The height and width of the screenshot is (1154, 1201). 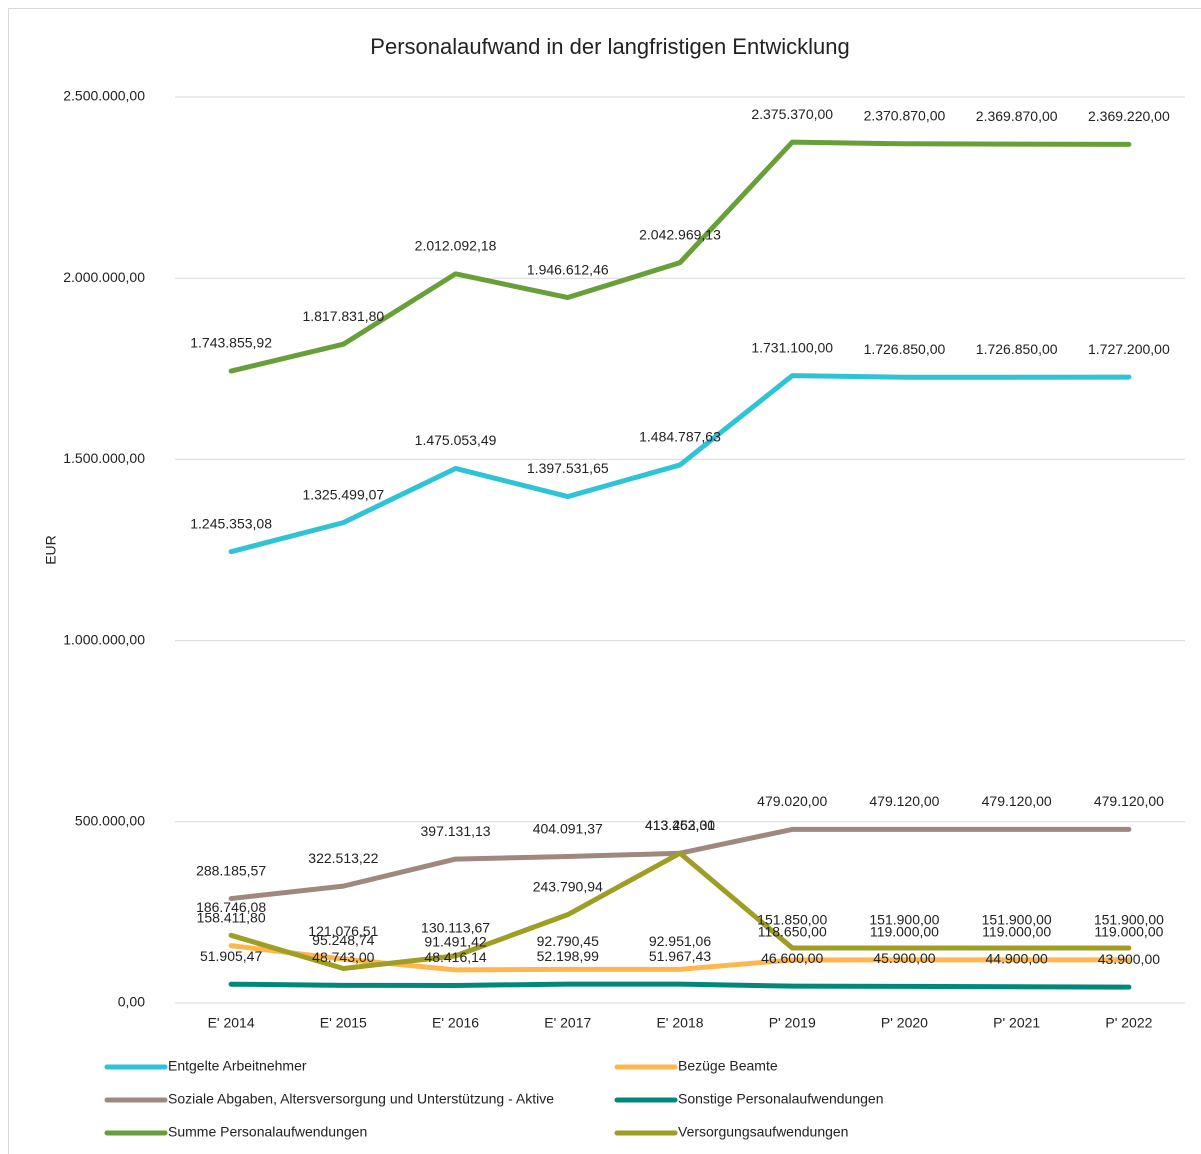 What do you see at coordinates (680, 437) in the screenshot?
I see `data-label: 1.484.787,63` at bounding box center [680, 437].